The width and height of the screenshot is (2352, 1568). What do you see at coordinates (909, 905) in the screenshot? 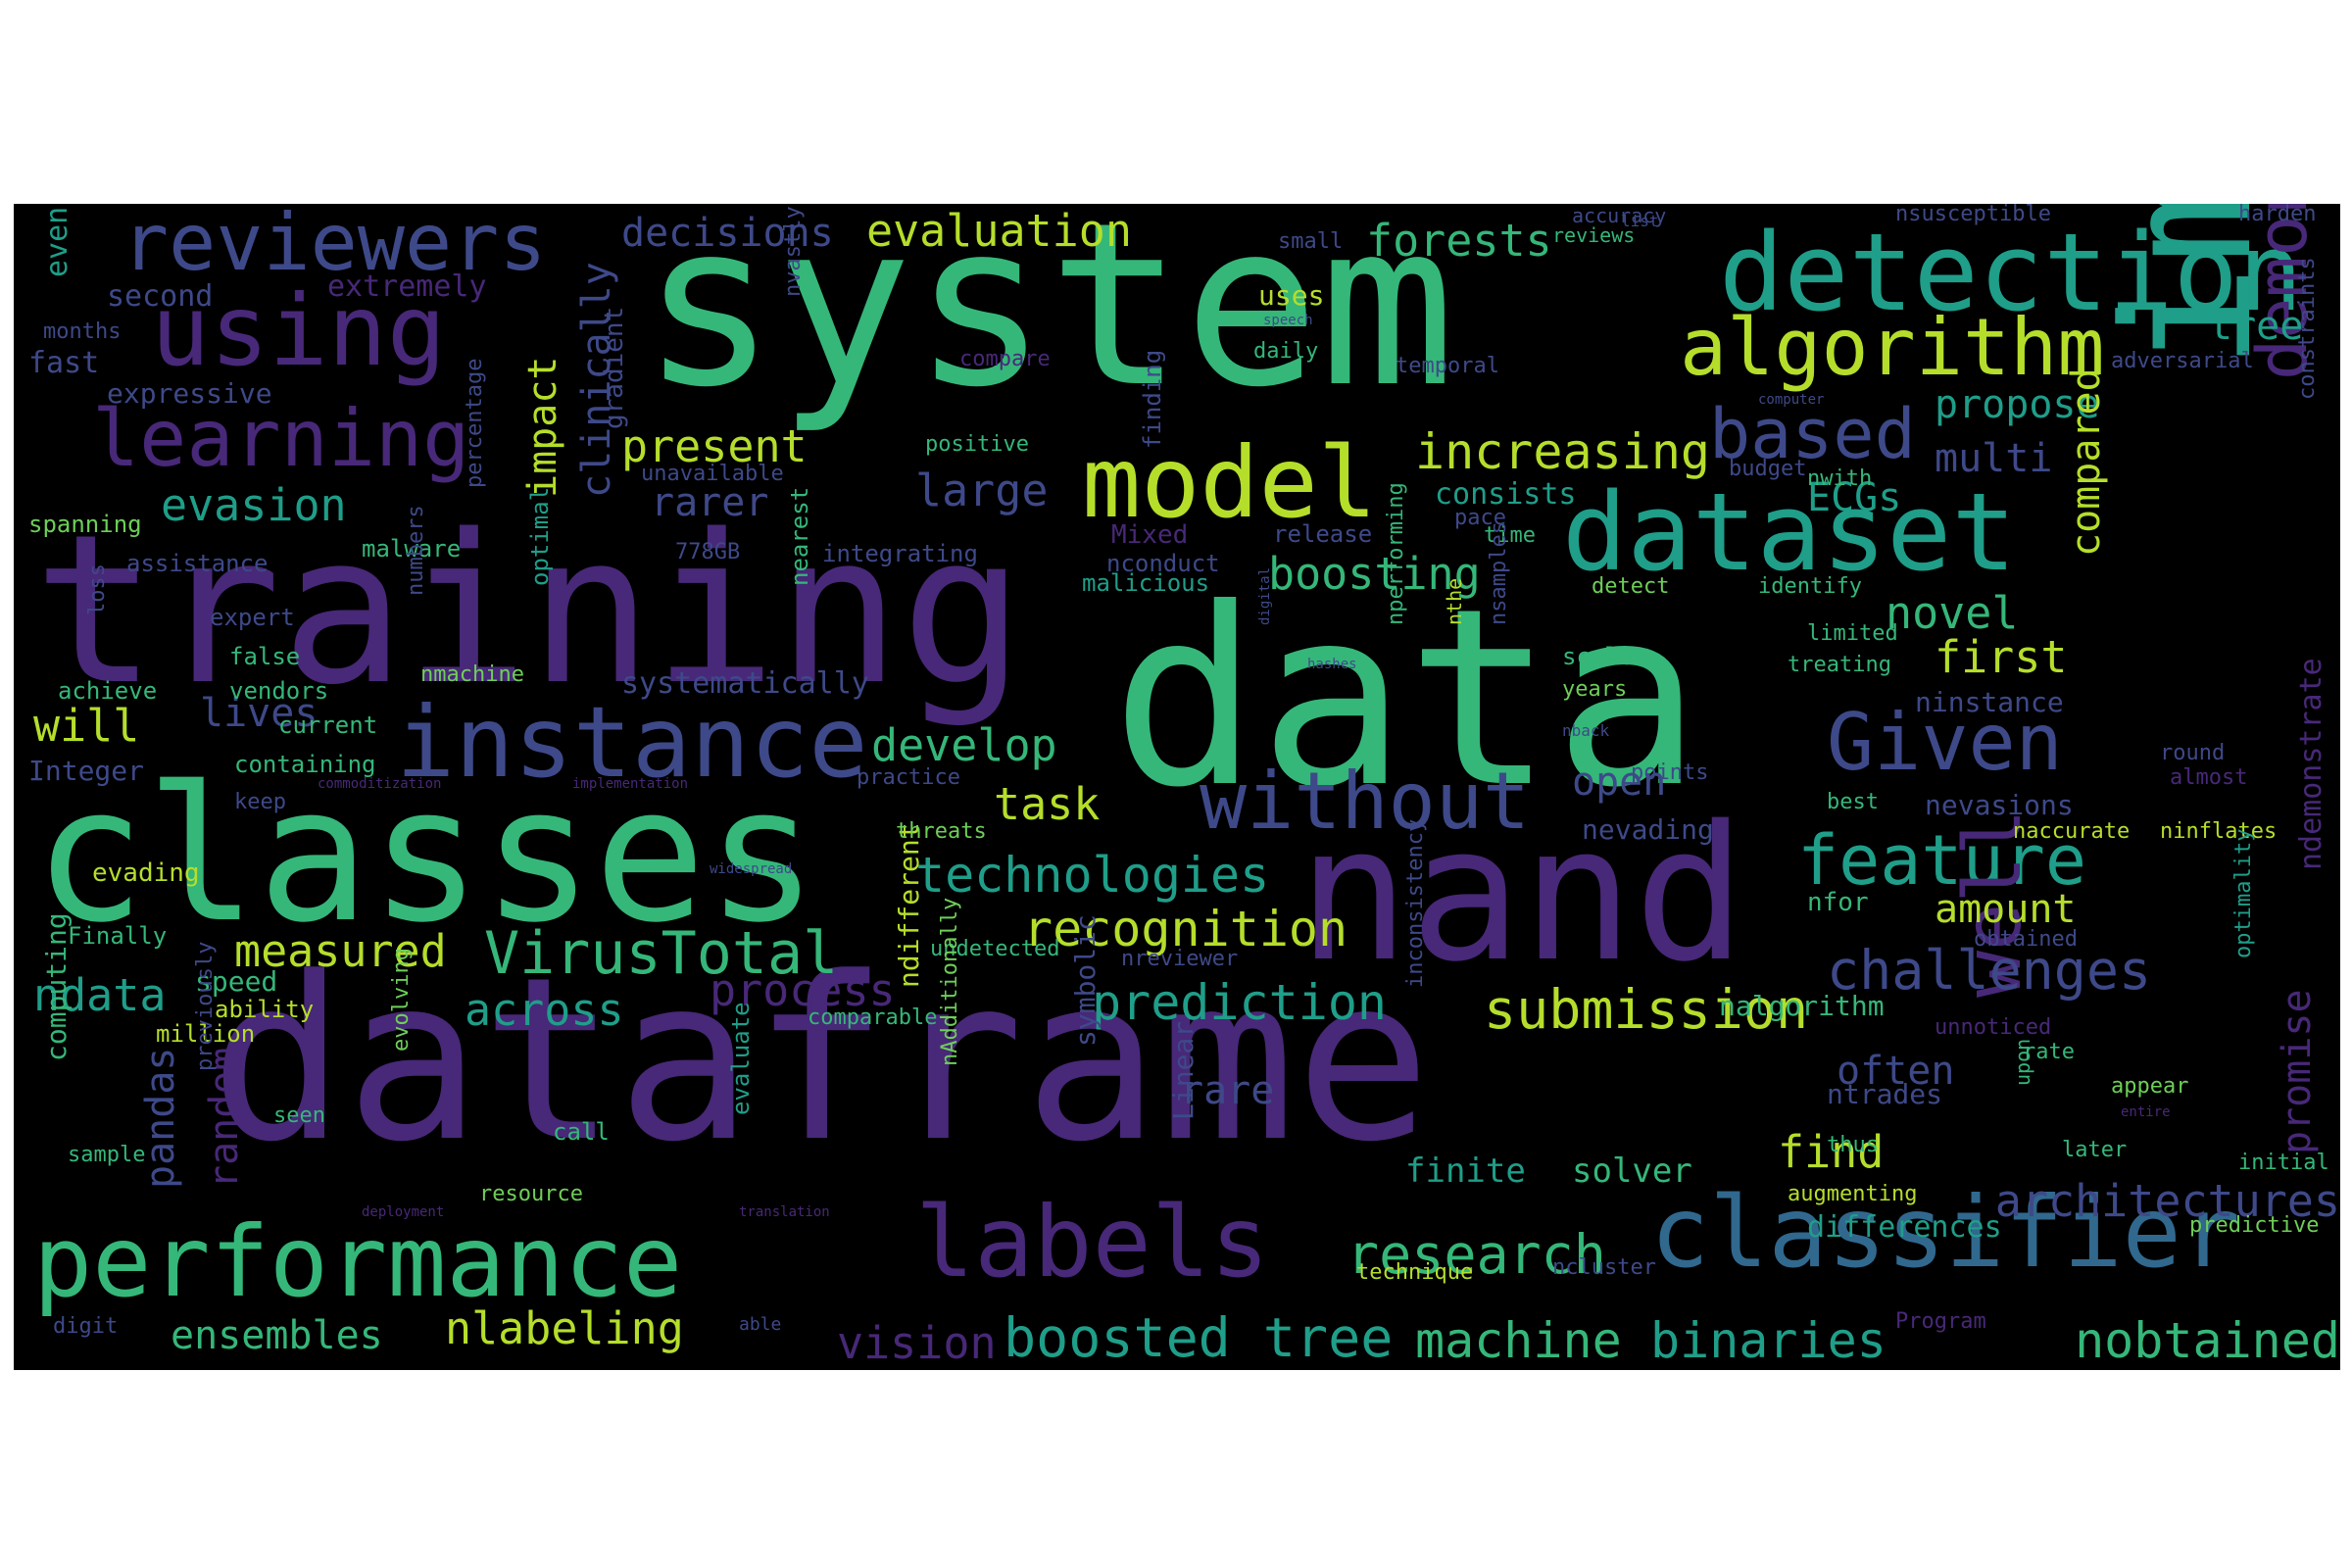
I see `word-ndifferent: ndifferent` at bounding box center [909, 905].